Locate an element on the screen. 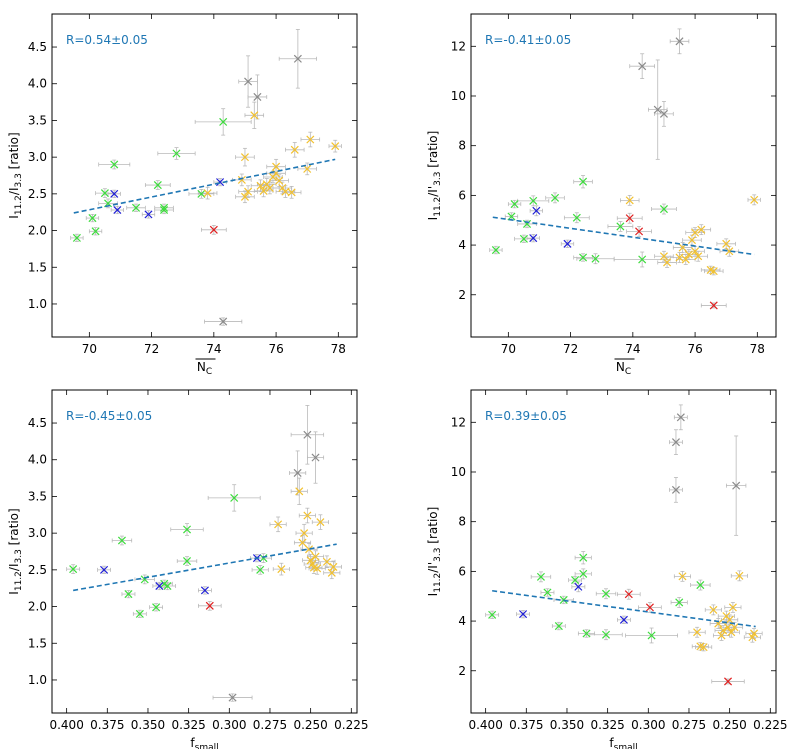 Image resolution: width=793 pixels, height=749 pixels. x-tick-label: 0.300 is located at coordinates (229, 725).